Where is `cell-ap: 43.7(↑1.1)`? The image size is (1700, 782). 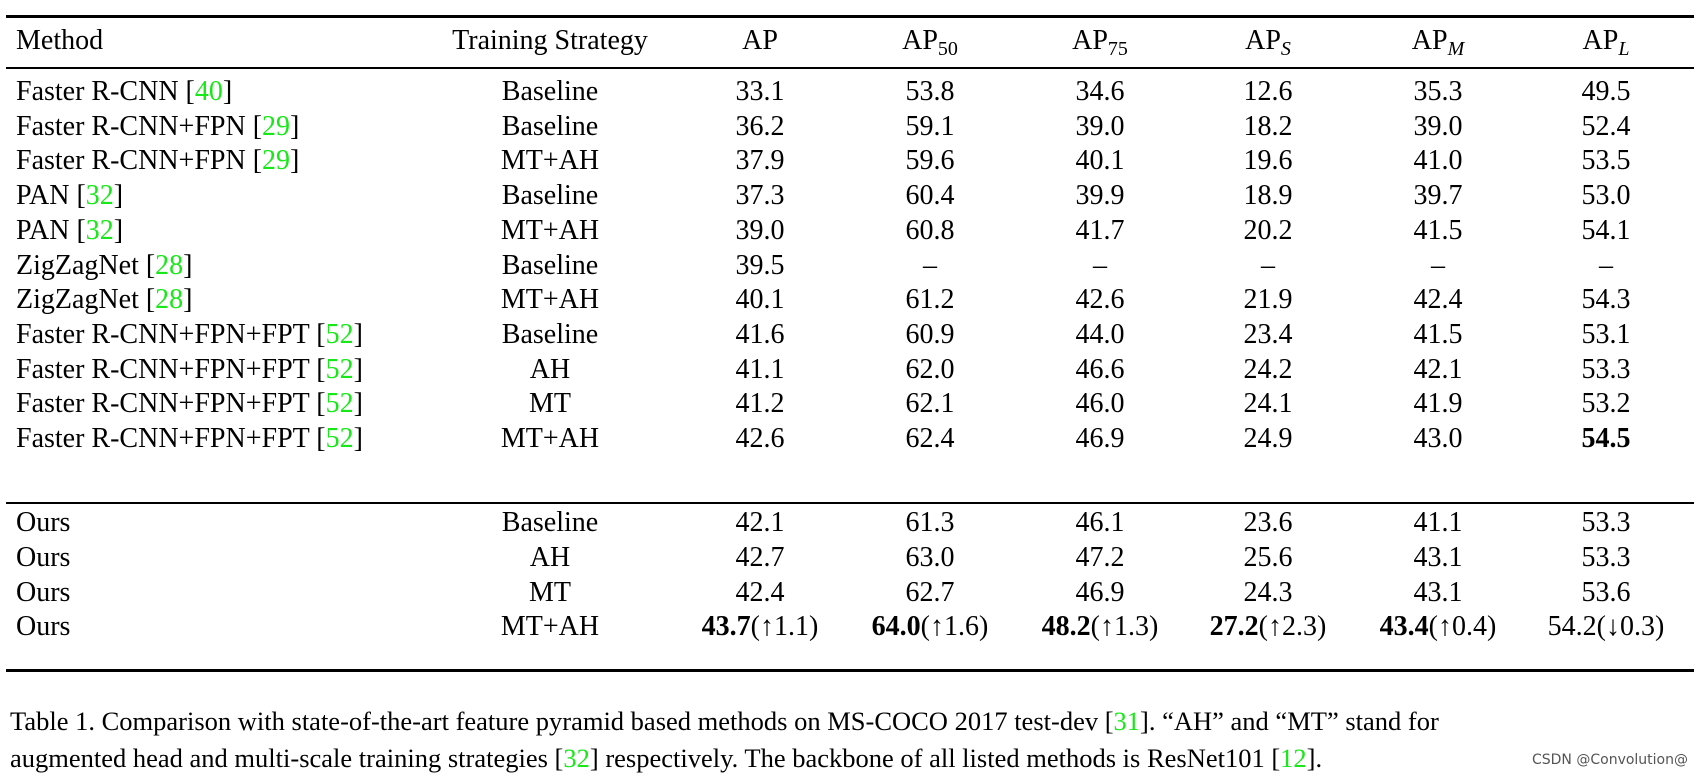 cell-ap: 43.7(↑1.1) is located at coordinates (760, 627).